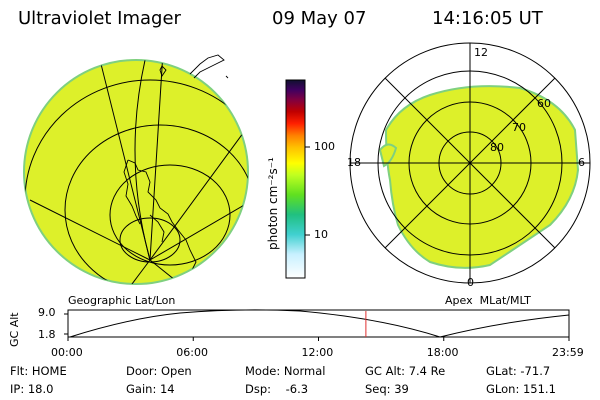 This screenshot has height=400, width=600. I want to click on colorbar-label-100: 100, so click(324, 146).